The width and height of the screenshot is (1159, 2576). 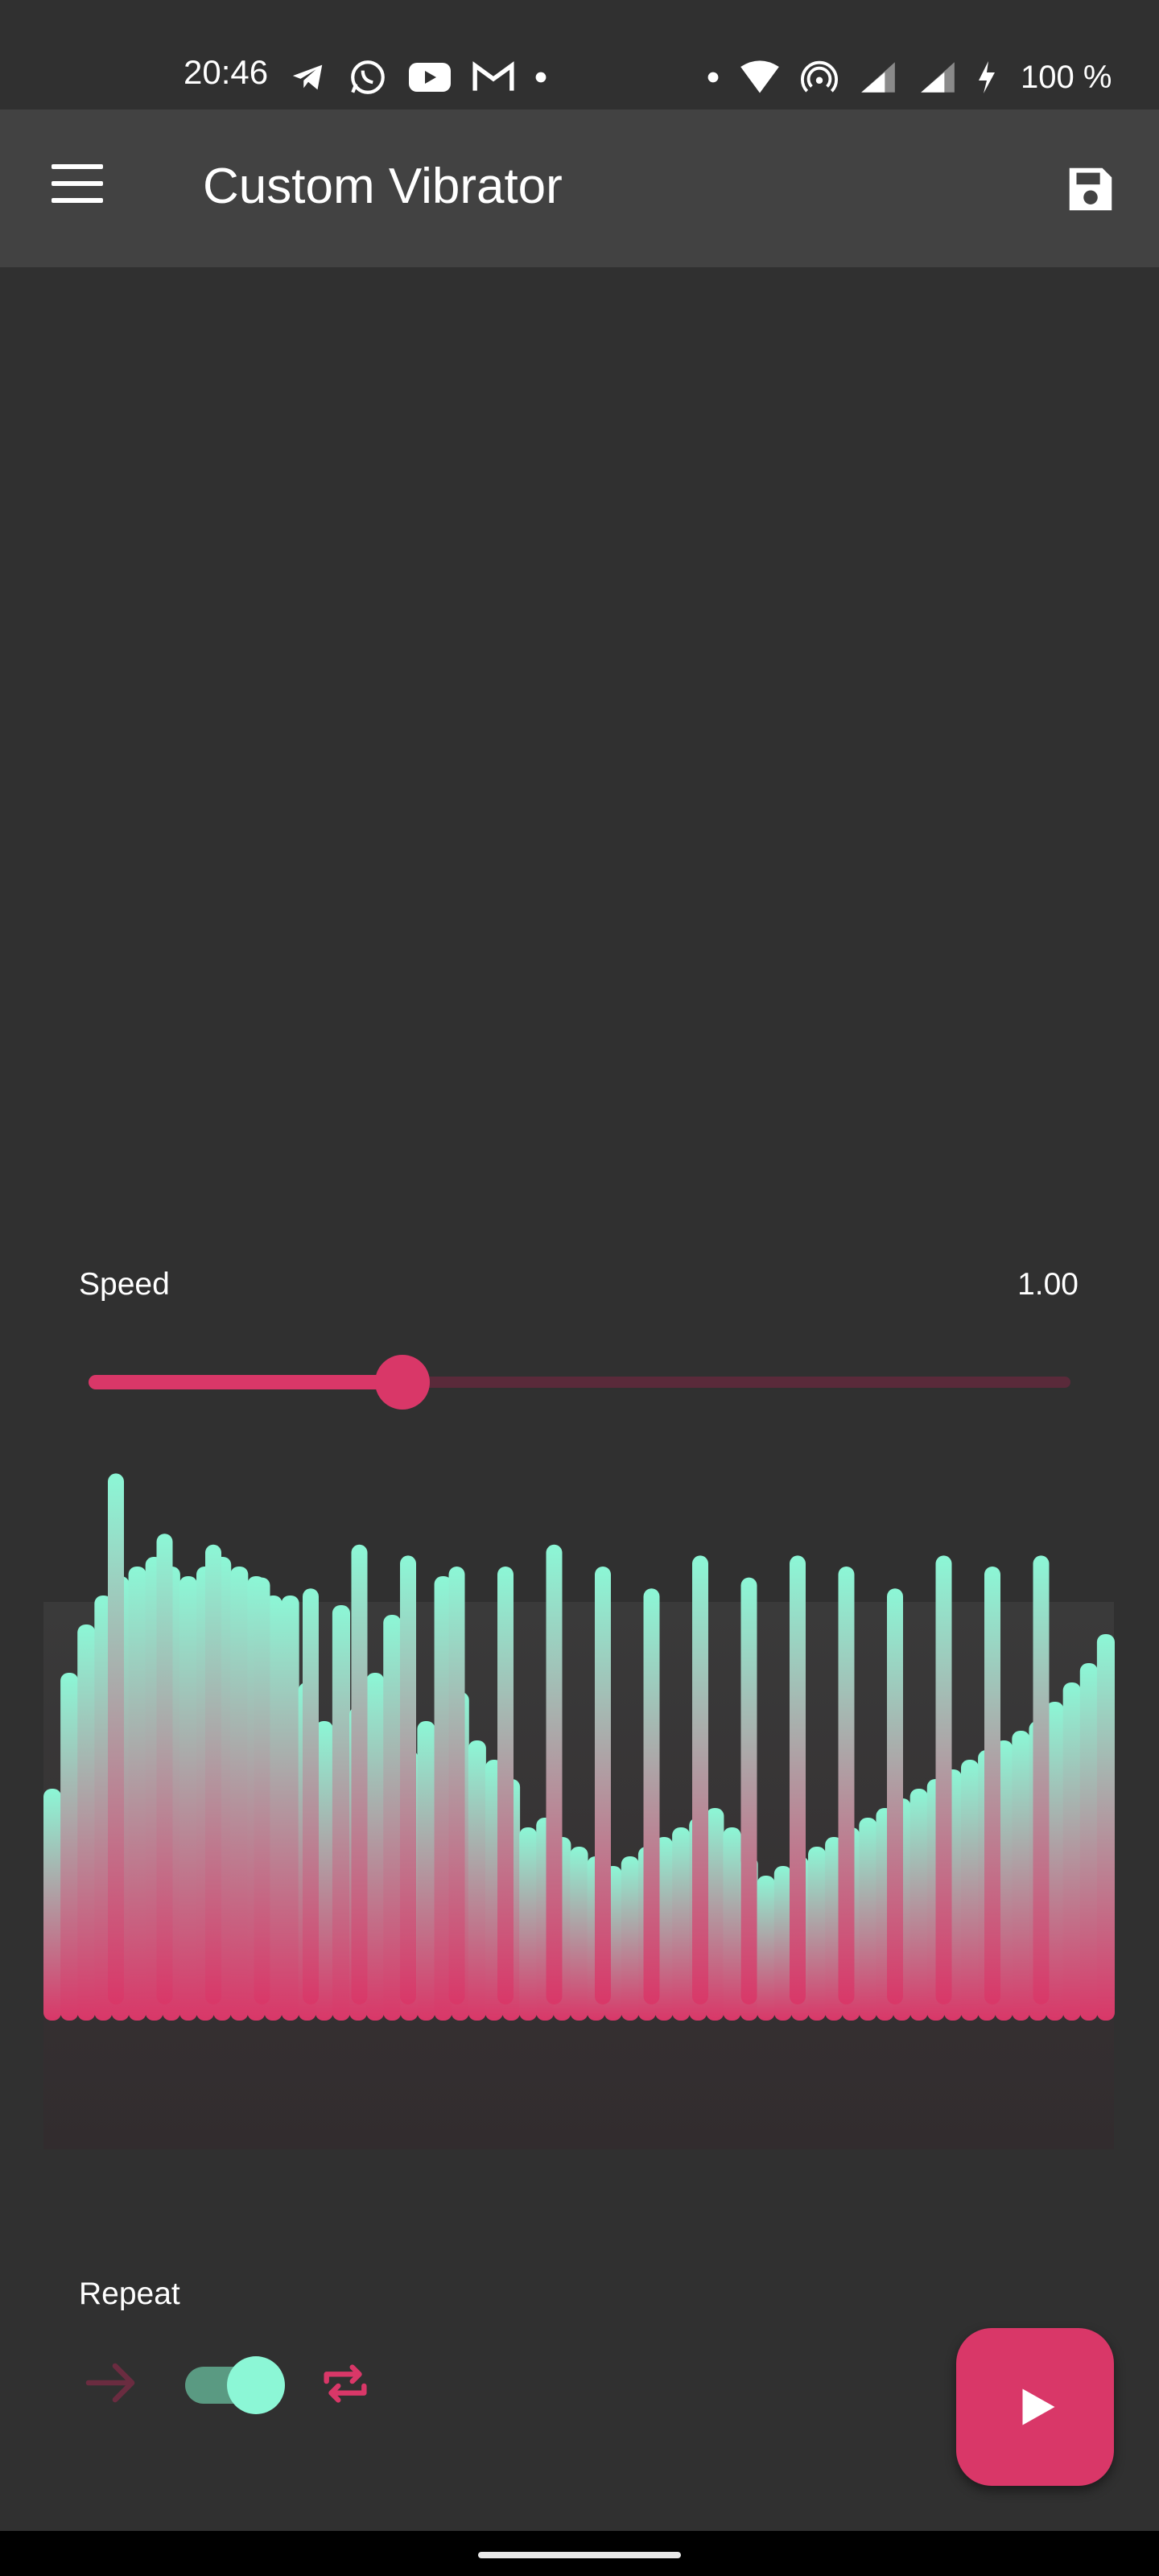 What do you see at coordinates (1066, 77) in the screenshot?
I see `battery-percentage: 100 %` at bounding box center [1066, 77].